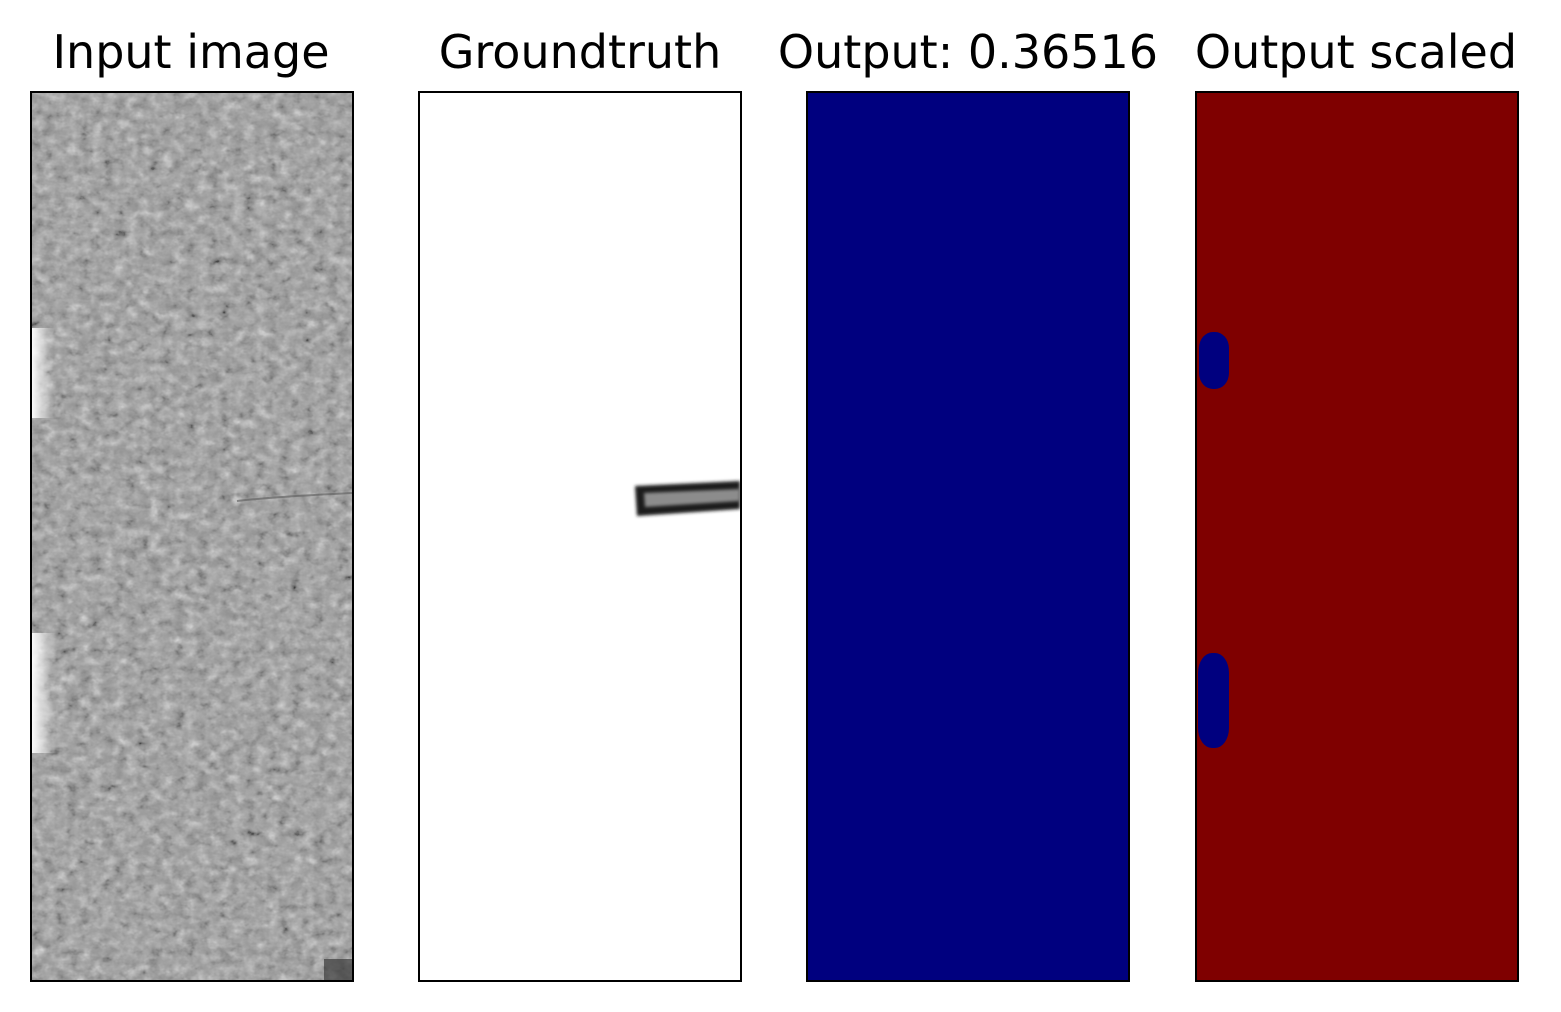  Describe the element at coordinates (43, 373) in the screenshot. I see `input-bright-edge-upper` at that location.